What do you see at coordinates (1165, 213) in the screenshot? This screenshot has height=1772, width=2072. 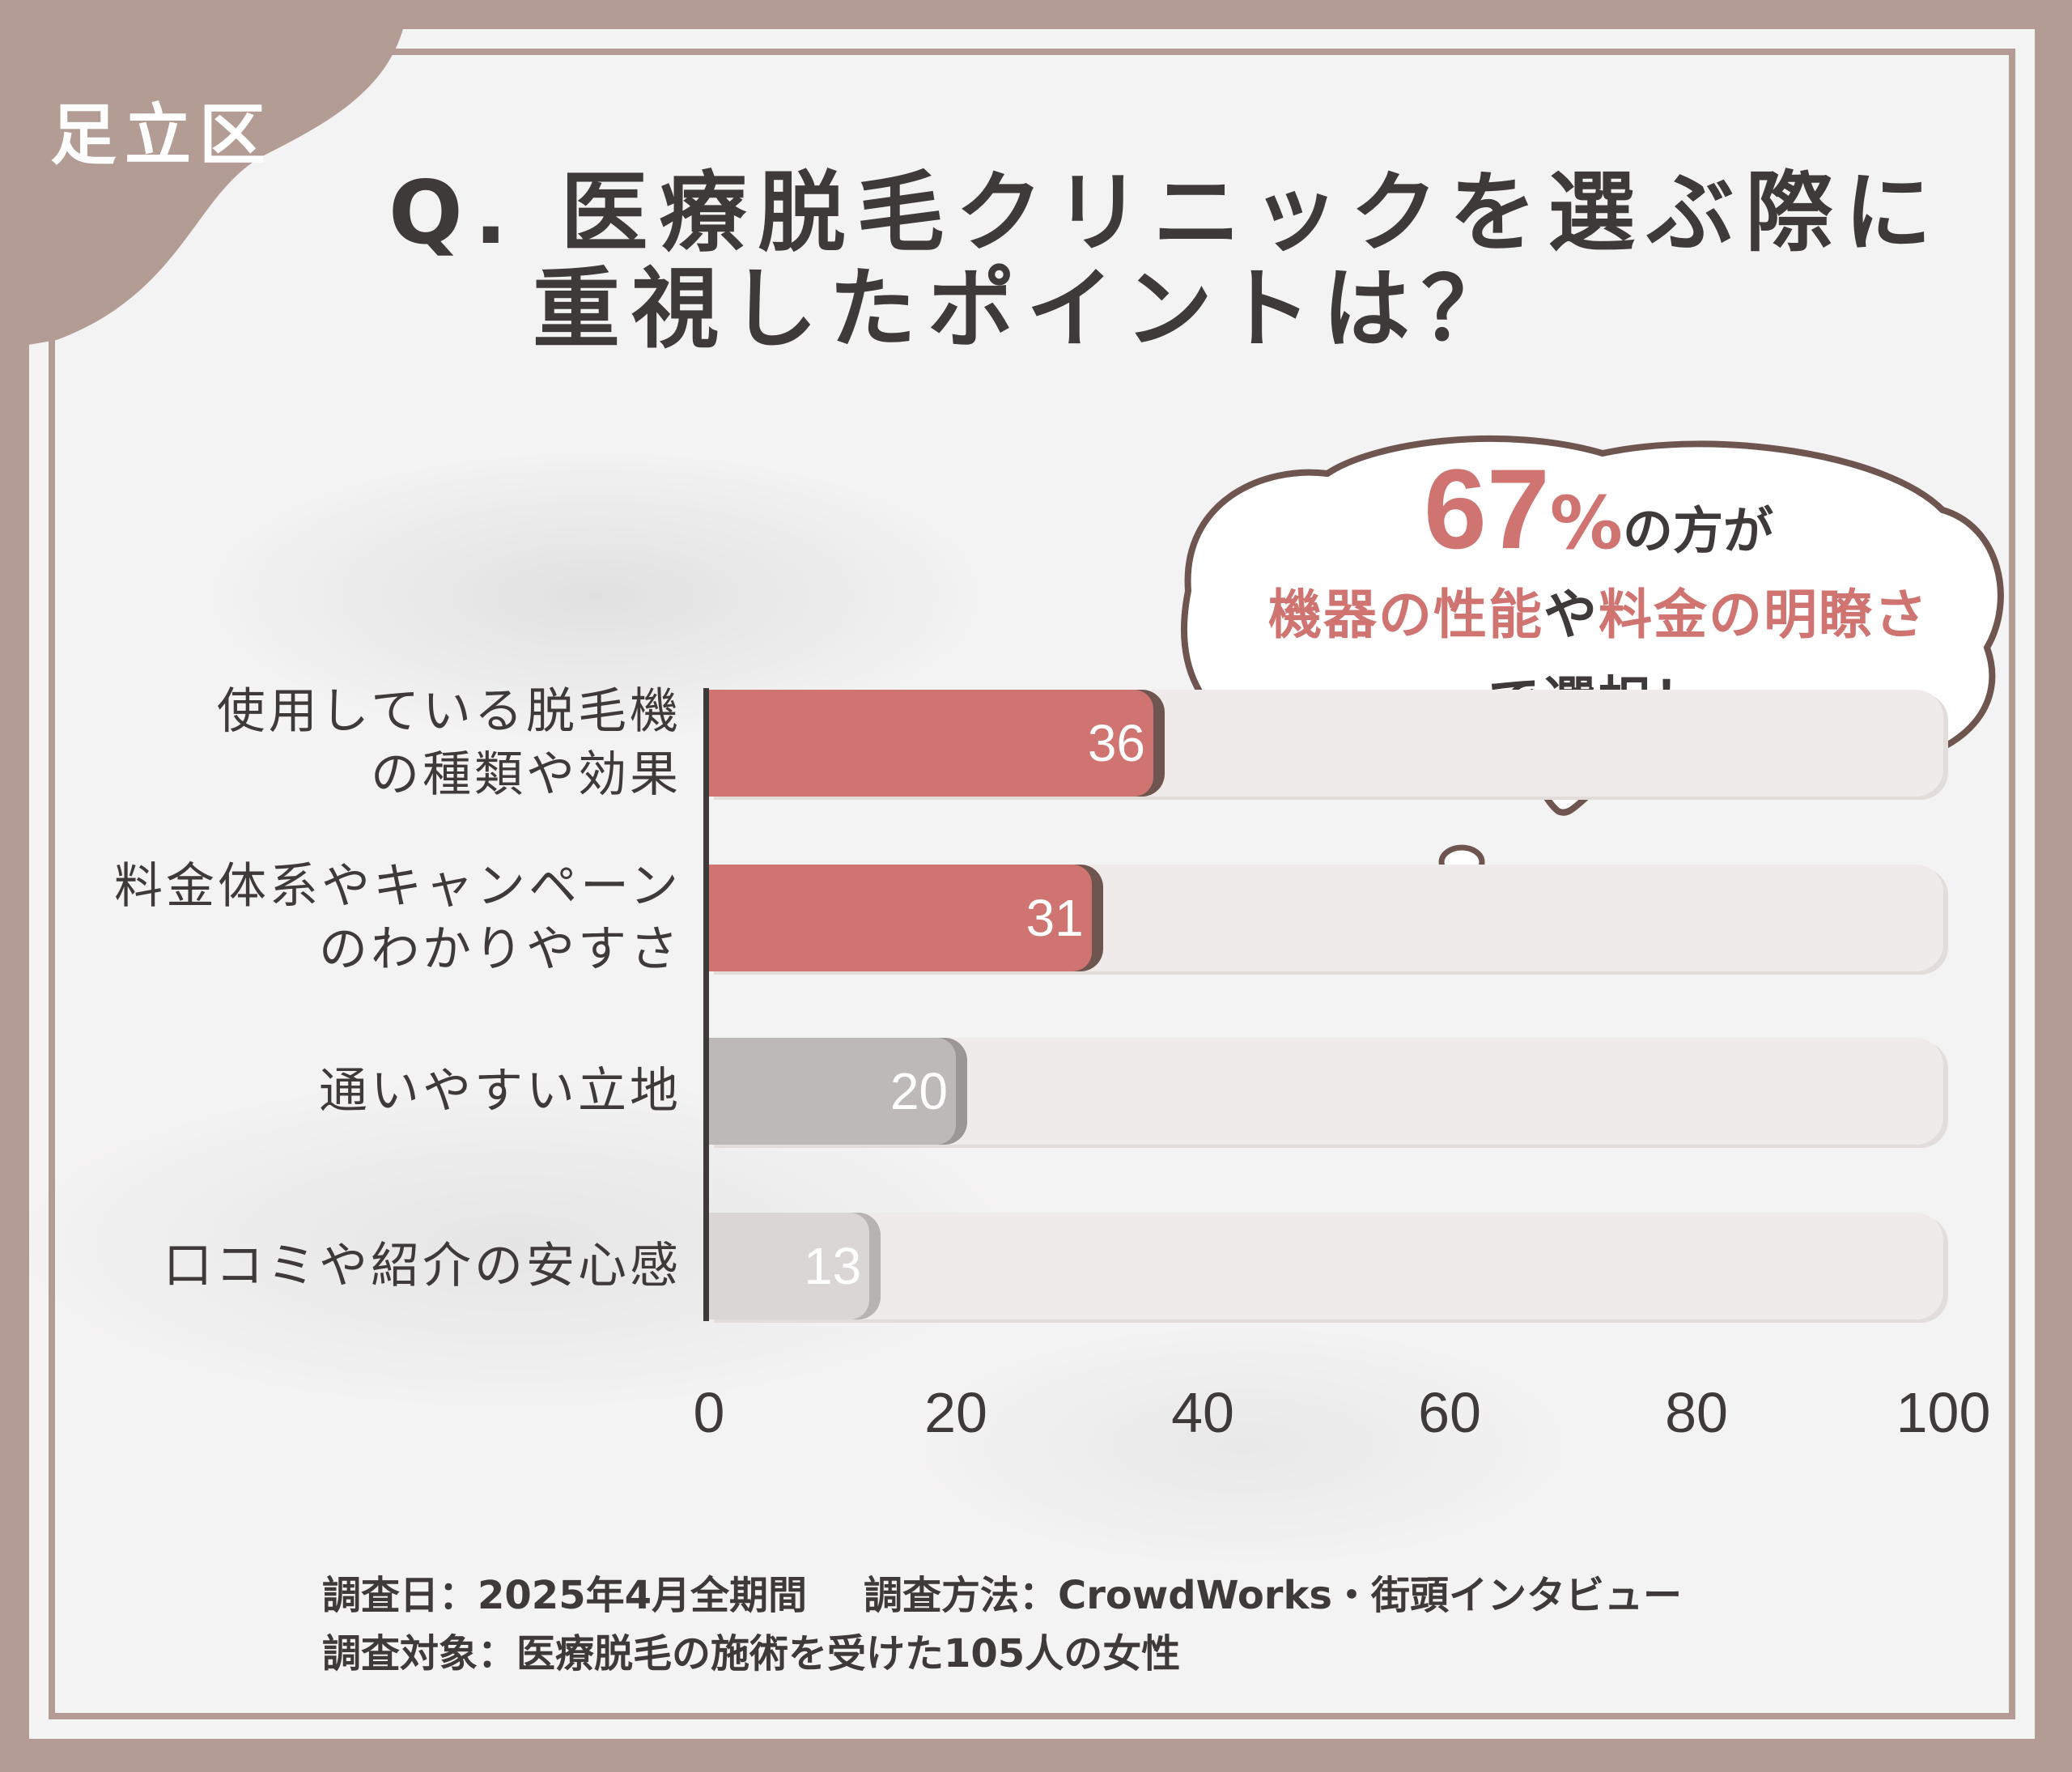 I see `question-title-line1: Q. 医療脱毛クリニックを選ぶ際に` at bounding box center [1165, 213].